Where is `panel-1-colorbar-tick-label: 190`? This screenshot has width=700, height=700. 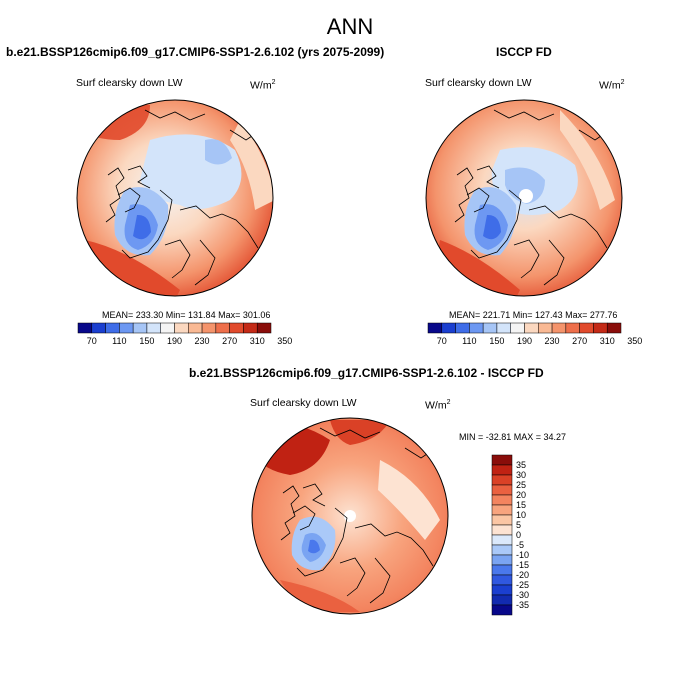 panel-1-colorbar-tick-label: 190 is located at coordinates (174, 341).